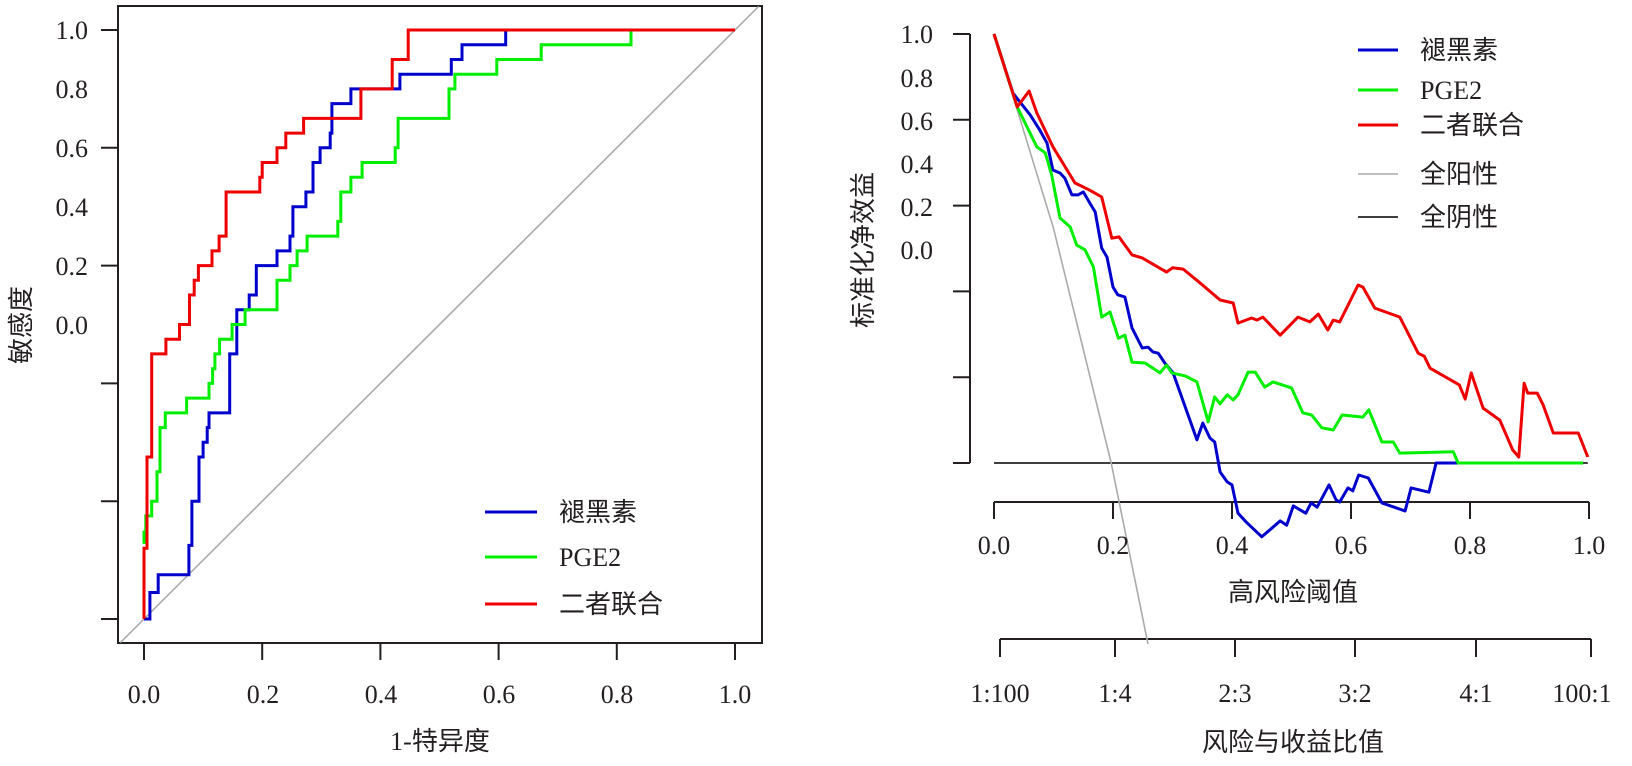 The width and height of the screenshot is (1632, 766). What do you see at coordinates (917, 34) in the screenshot?
I see `dca-y-tick-label: 1.0` at bounding box center [917, 34].